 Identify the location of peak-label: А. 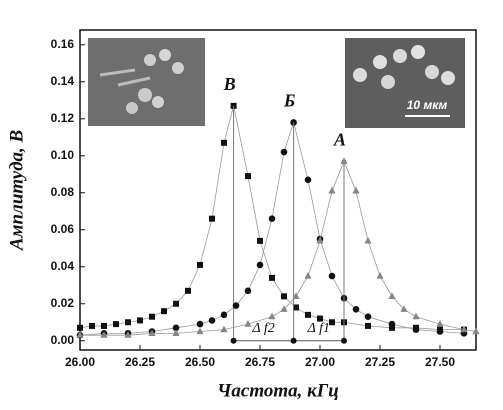
(339, 139).